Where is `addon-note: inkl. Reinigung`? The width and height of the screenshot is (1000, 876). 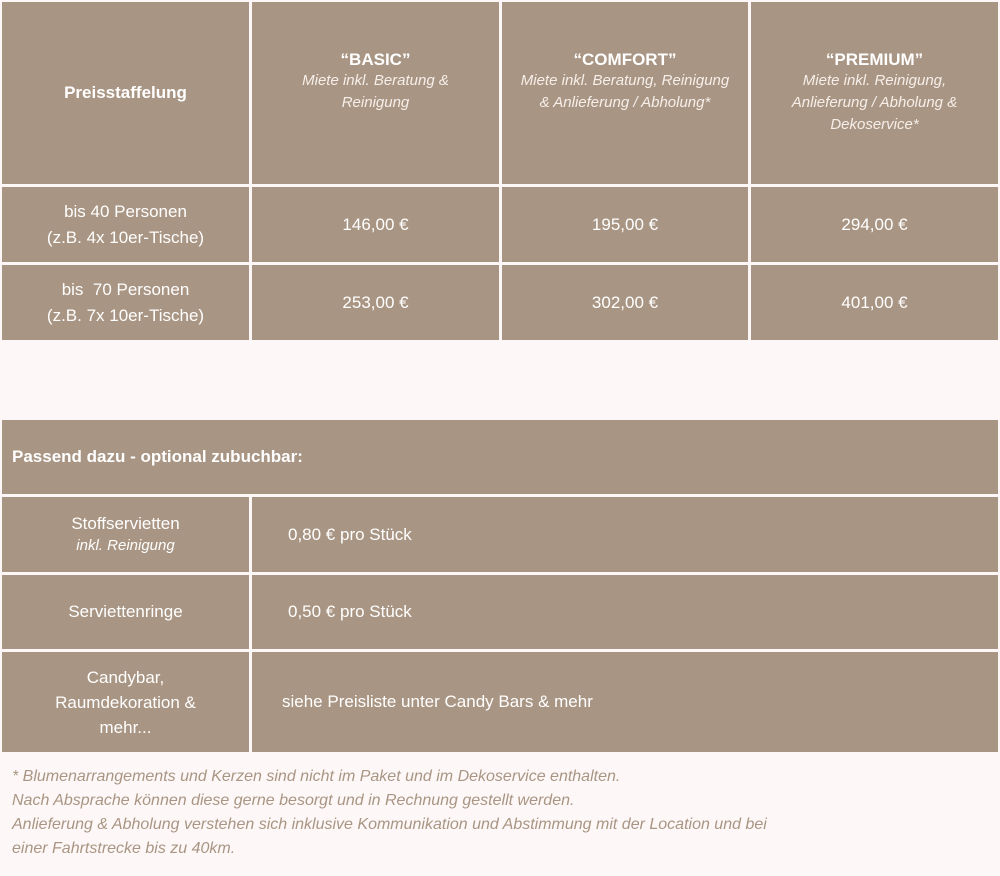
addon-note: inkl. Reinigung is located at coordinates (125, 545).